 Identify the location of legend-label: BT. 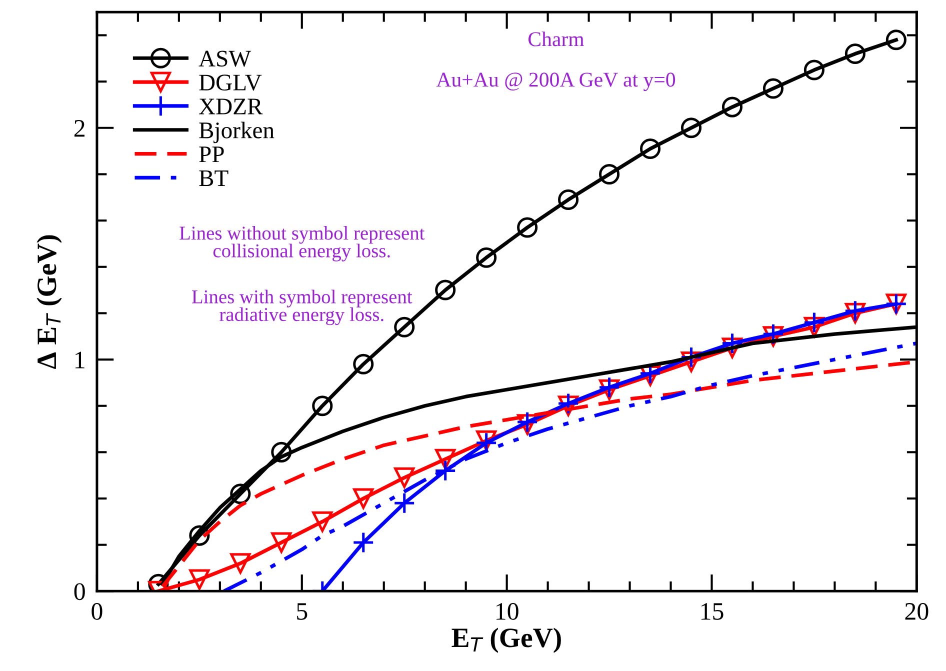
(213, 178).